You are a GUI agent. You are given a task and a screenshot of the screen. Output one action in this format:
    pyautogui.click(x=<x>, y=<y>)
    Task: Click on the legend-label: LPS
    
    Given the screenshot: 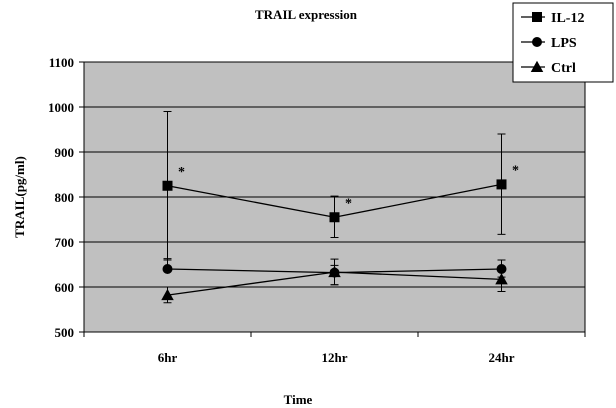 What is the action you would take?
    pyautogui.click(x=564, y=43)
    